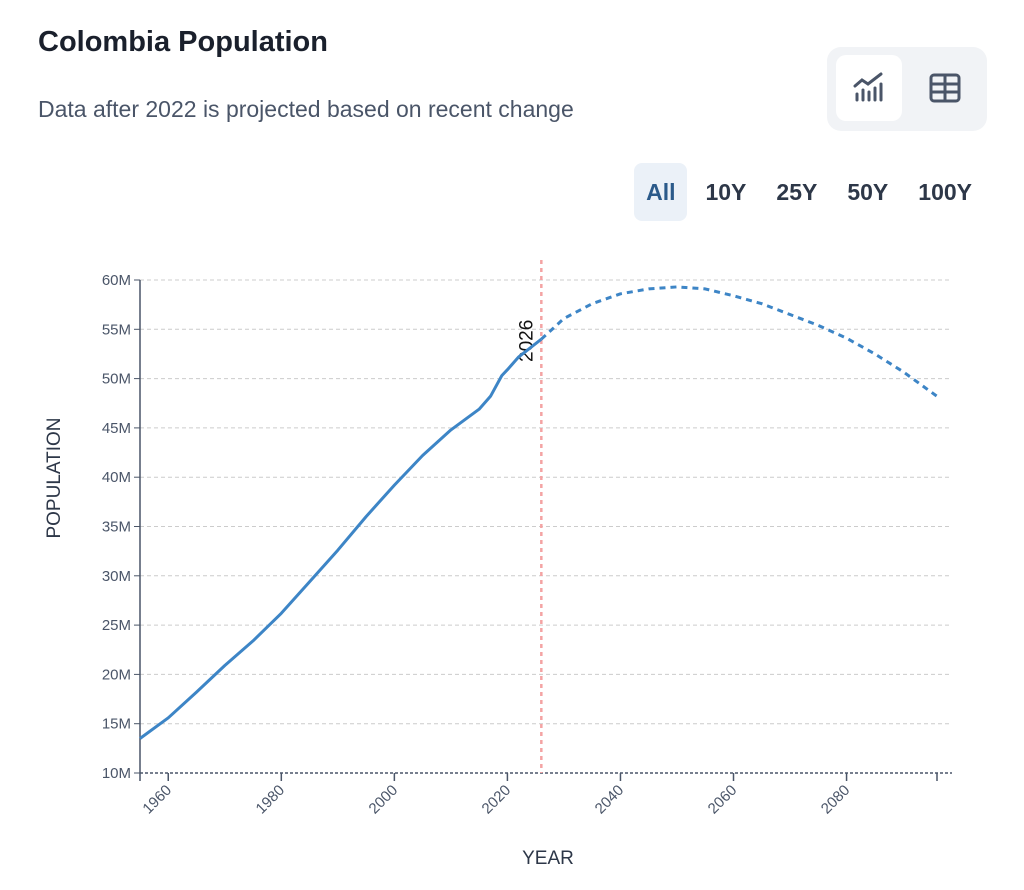  Describe the element at coordinates (116, 674) in the screenshot. I see `y-tick-label: 20M` at that location.